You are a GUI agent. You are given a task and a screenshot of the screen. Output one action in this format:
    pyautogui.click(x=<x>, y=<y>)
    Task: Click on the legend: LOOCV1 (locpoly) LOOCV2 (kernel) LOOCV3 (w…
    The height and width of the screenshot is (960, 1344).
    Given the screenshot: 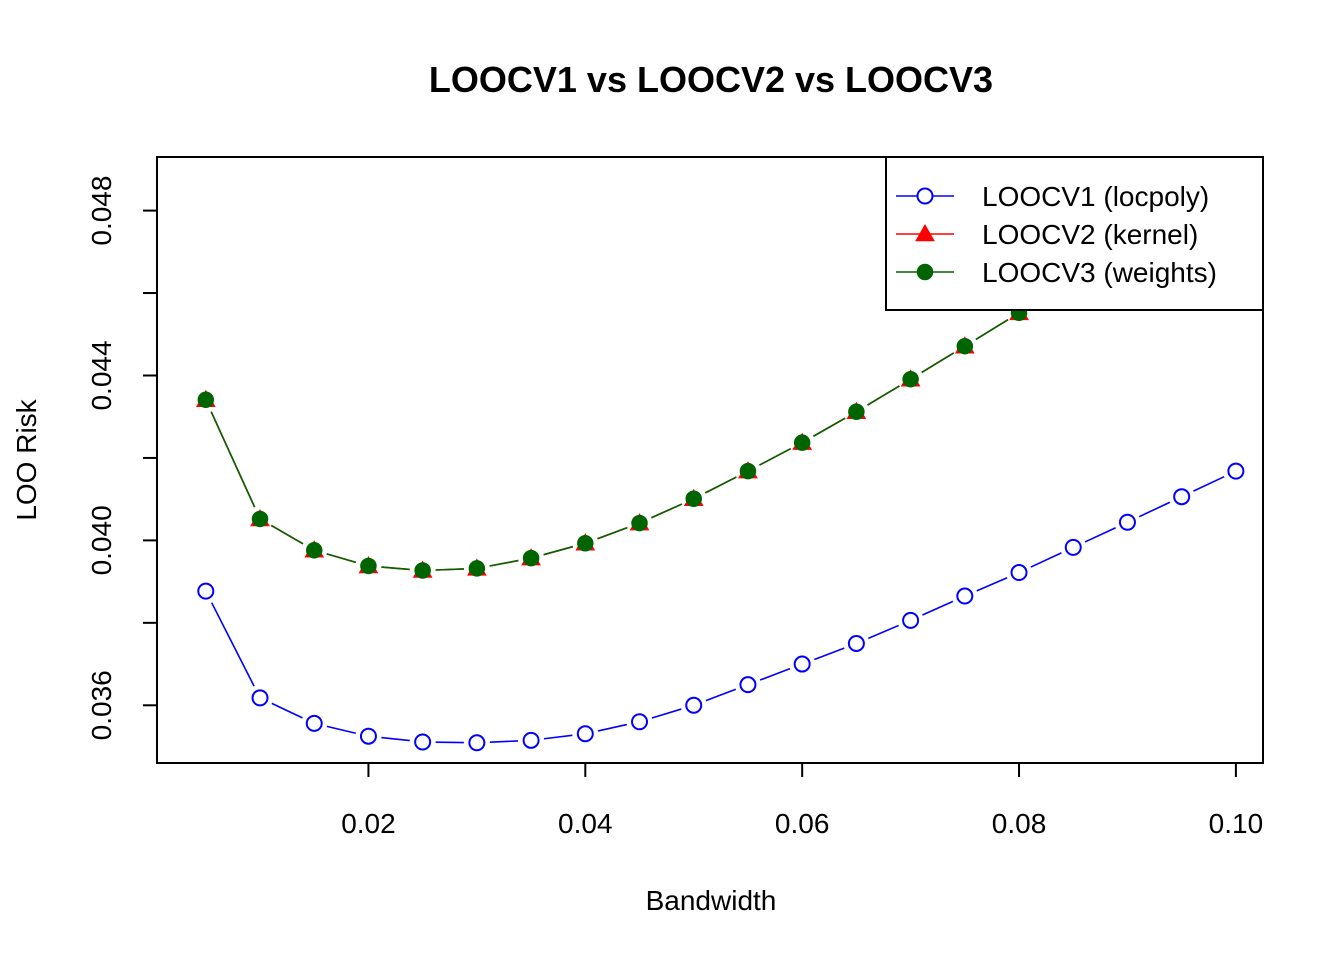 What is the action you would take?
    pyautogui.click(x=1074, y=233)
    